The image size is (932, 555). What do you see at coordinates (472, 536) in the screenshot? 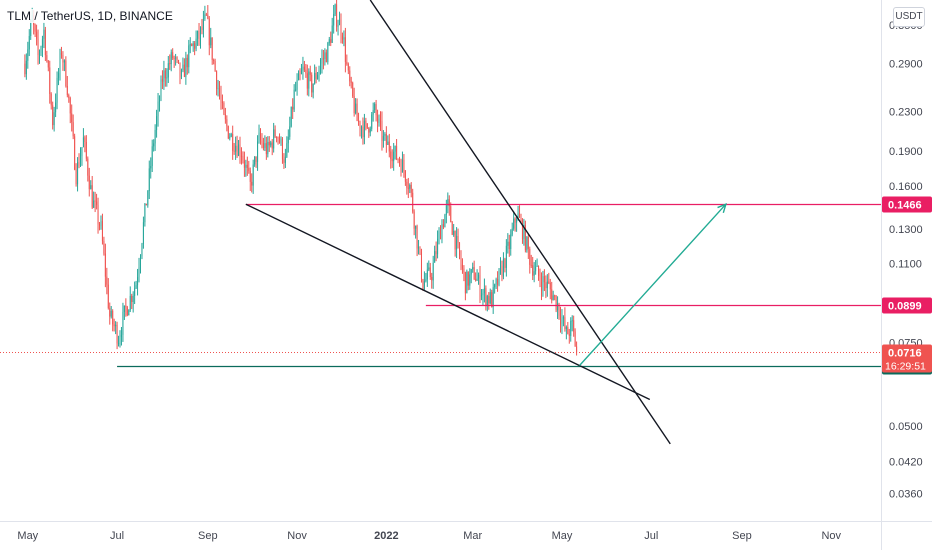
I see `x-tick-label: Mar` at bounding box center [472, 536].